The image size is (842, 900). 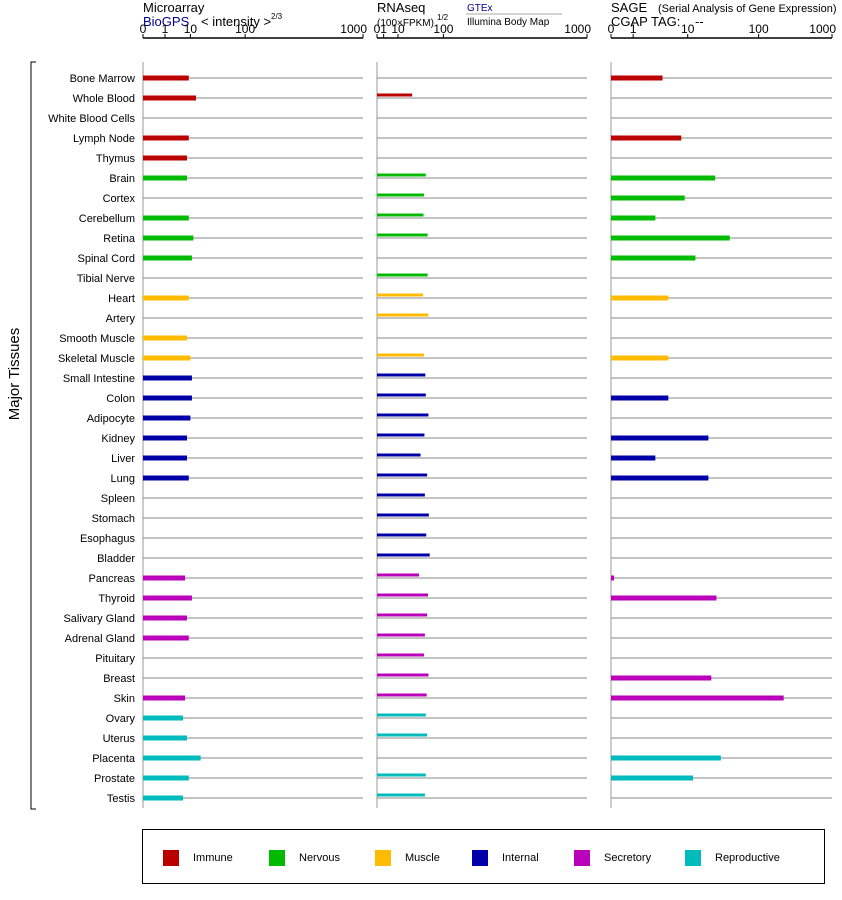 What do you see at coordinates (422, 858) in the screenshot?
I see `legend-label-muscle: Muscle` at bounding box center [422, 858].